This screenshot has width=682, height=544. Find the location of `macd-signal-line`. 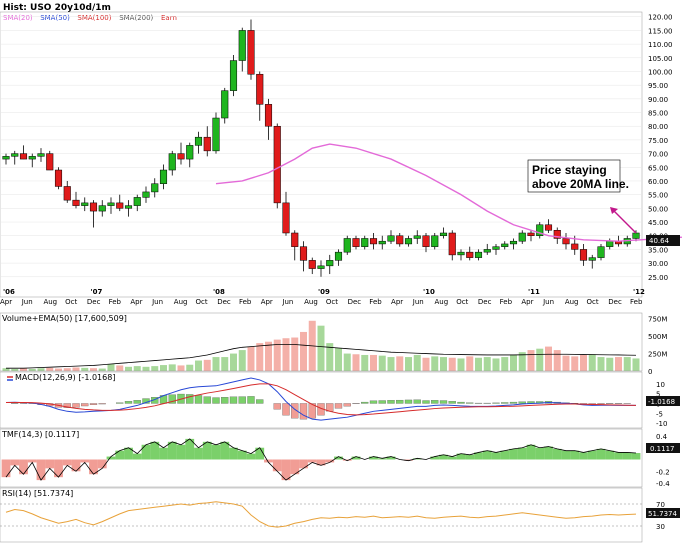

macd-signal-line is located at coordinates (321, 399).